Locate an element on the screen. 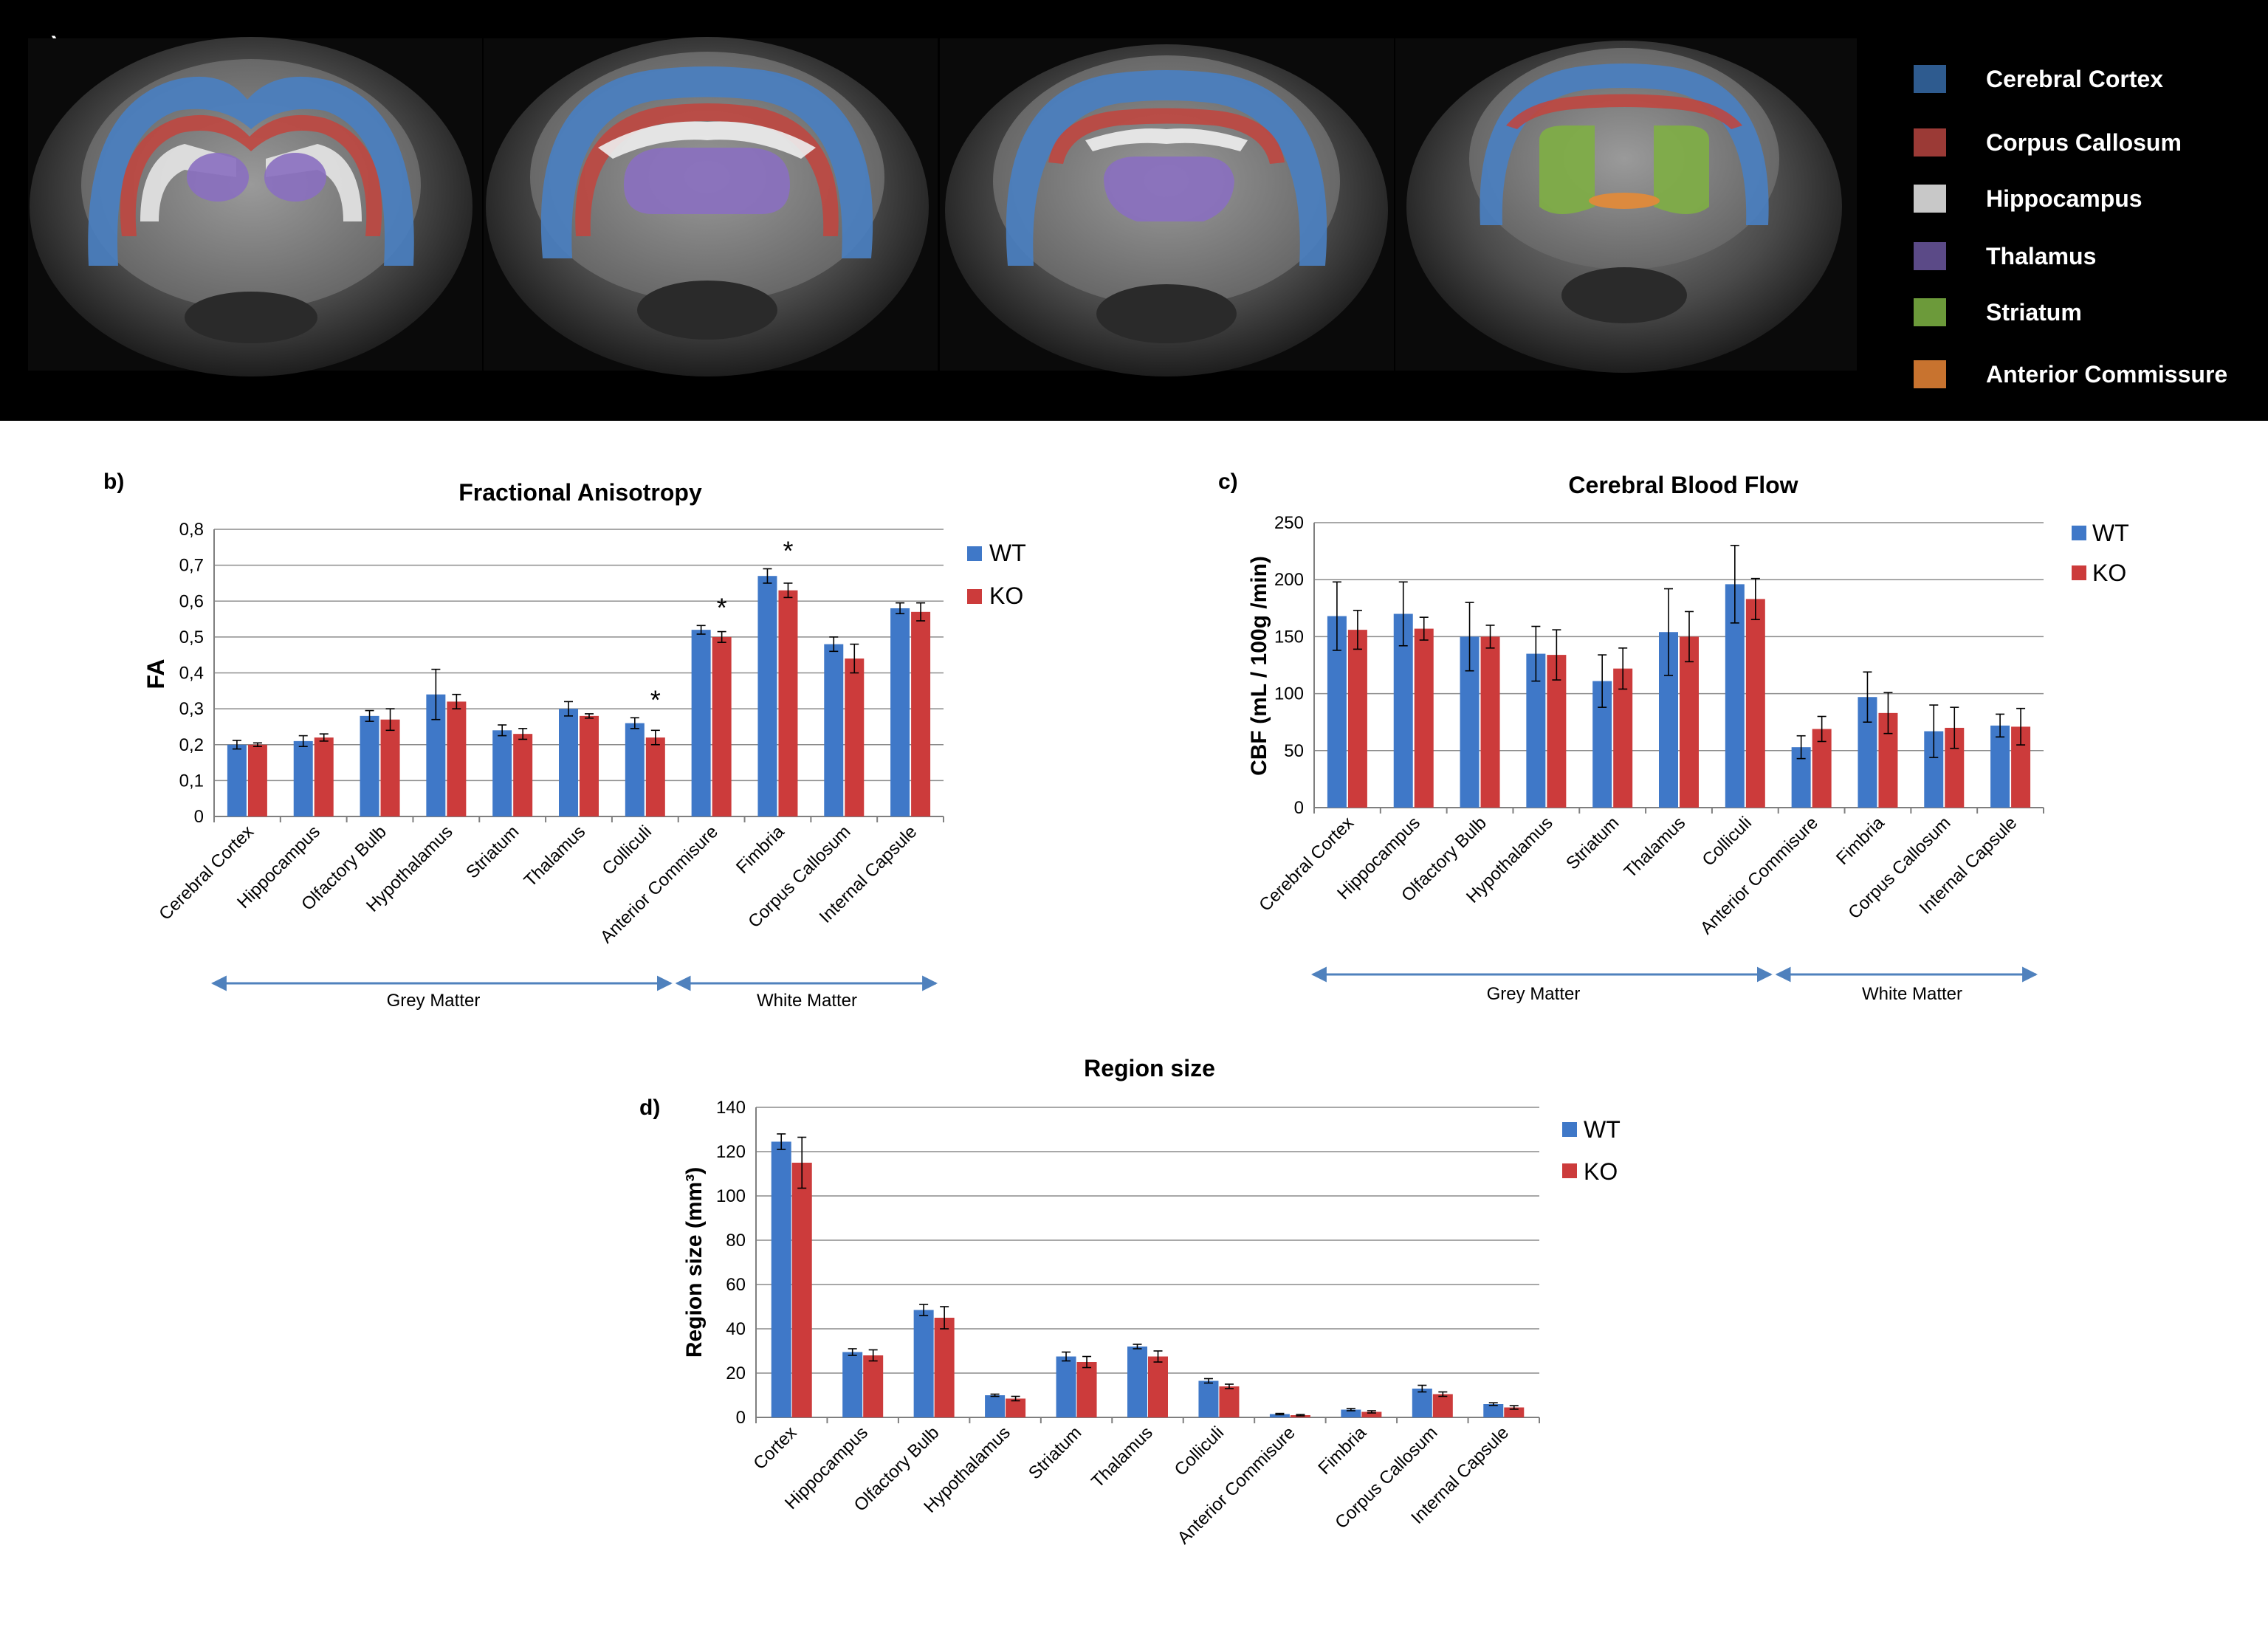  chart-d-bar-ko-fimbria is located at coordinates (1371, 1414).